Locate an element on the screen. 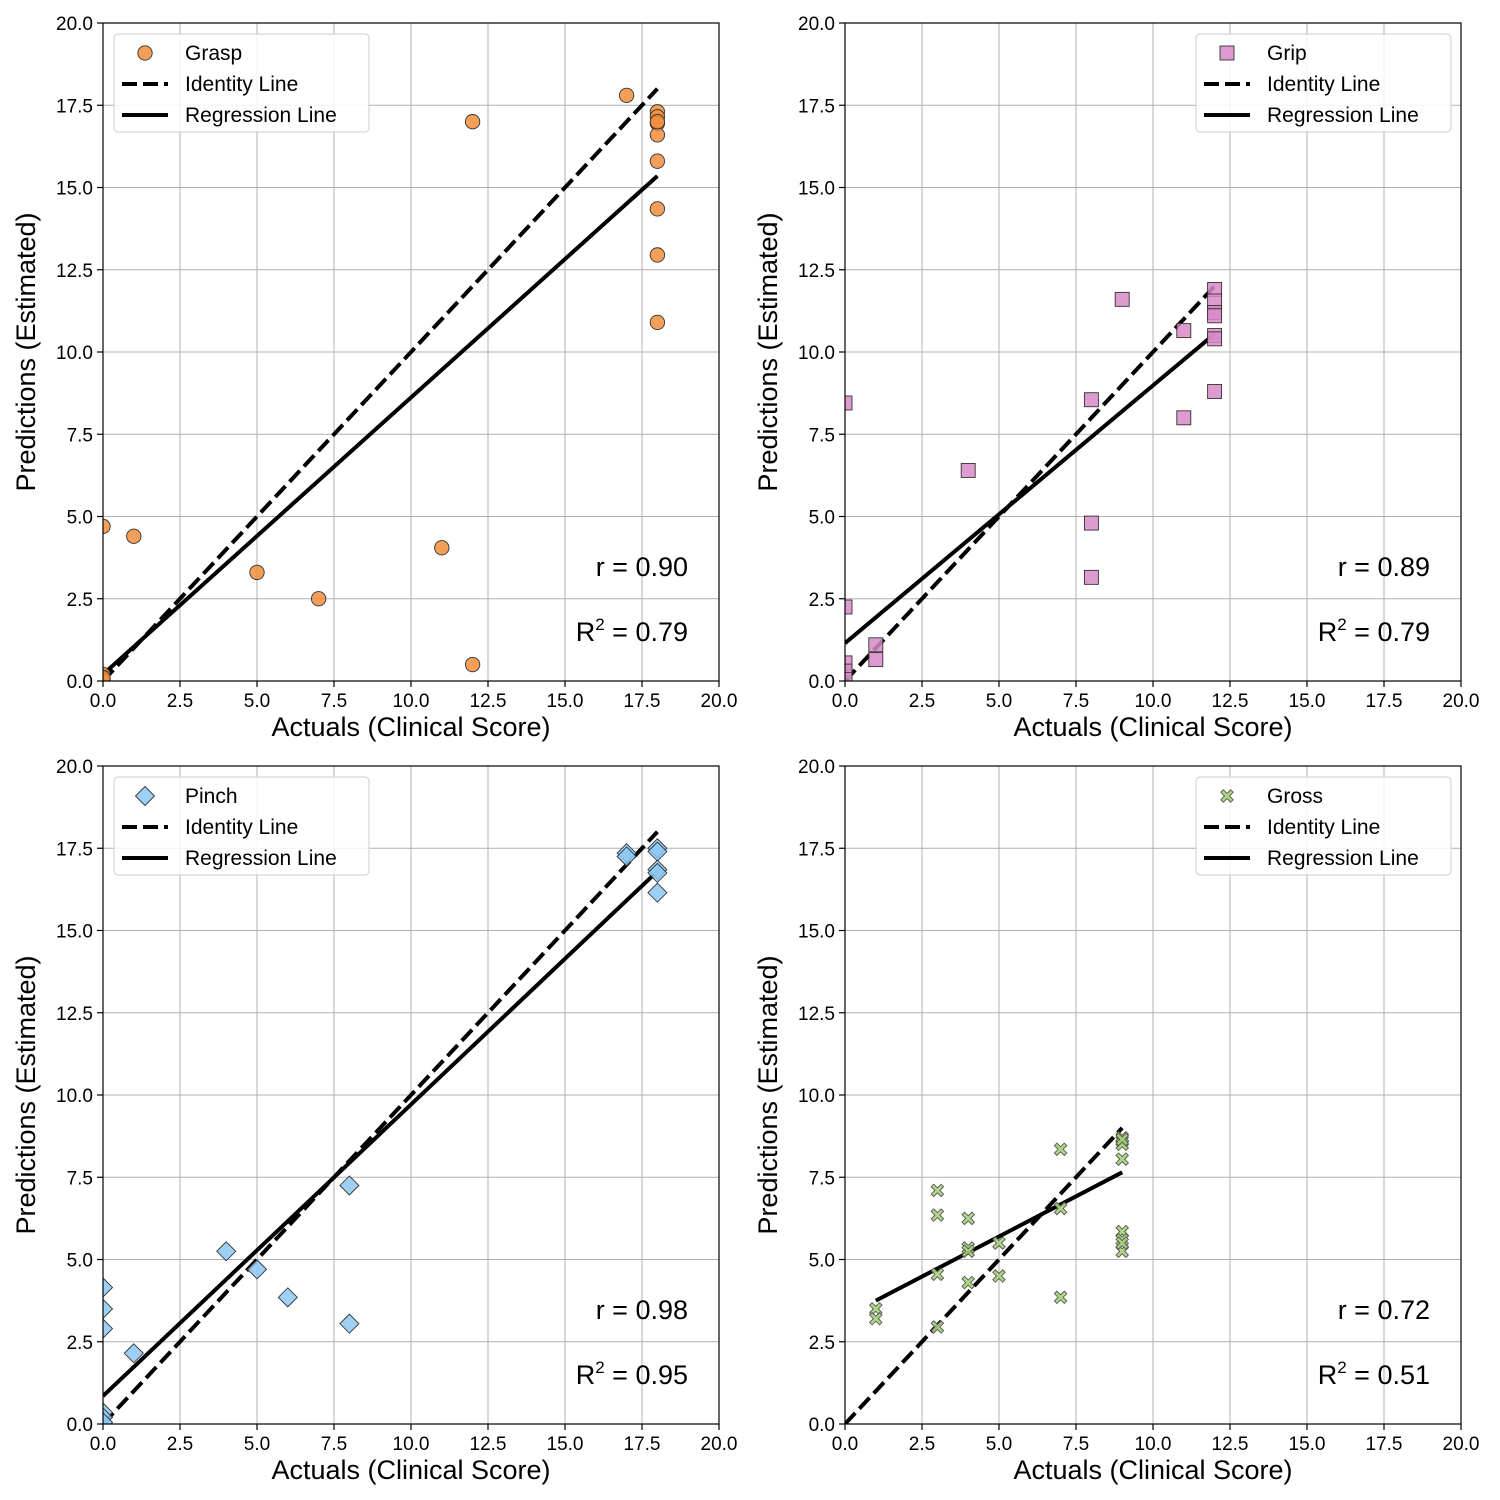 The height and width of the screenshot is (1500, 1500). r-squared-prefix: R is located at coordinates (586, 1375).